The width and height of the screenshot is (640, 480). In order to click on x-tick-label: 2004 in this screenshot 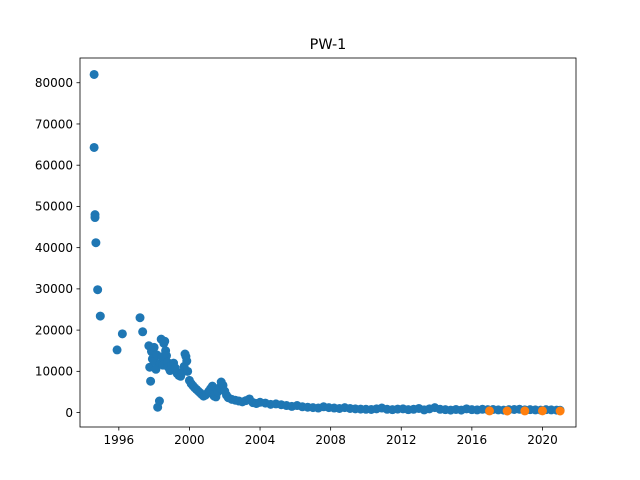, I will do `click(260, 440)`.